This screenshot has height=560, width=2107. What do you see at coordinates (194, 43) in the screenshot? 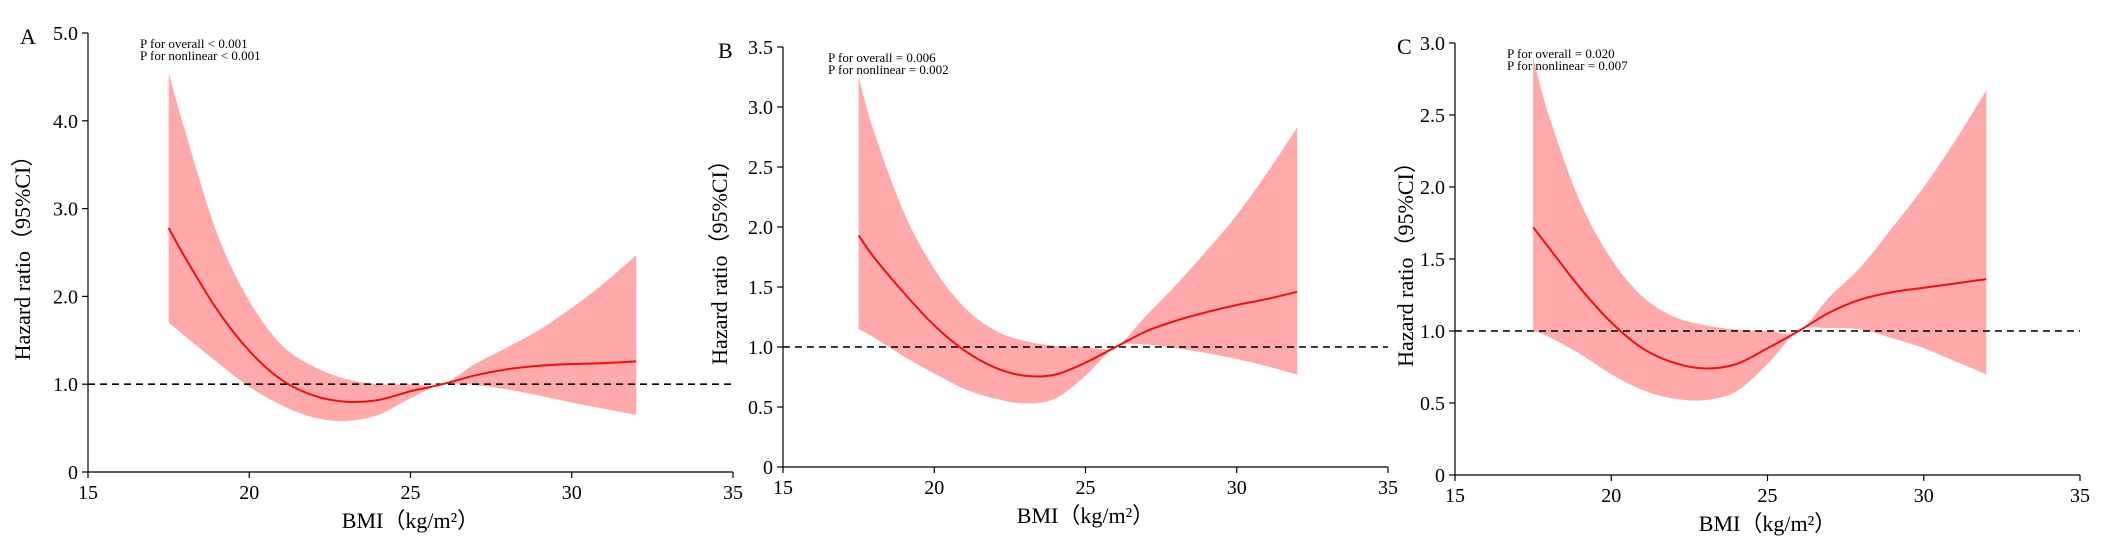
I see `p-value-annotation: P for overall < 0.001` at bounding box center [194, 43].